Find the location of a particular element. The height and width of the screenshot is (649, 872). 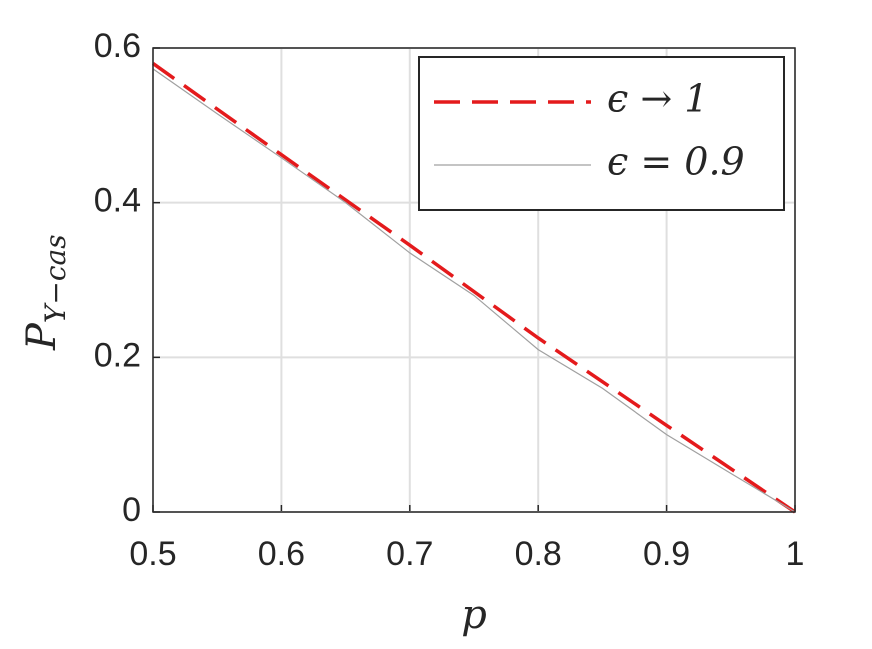

y-axis-label: PY−cas is located at coordinates (45, 292).